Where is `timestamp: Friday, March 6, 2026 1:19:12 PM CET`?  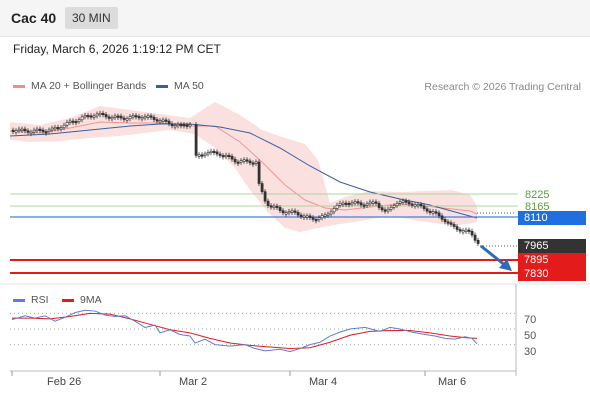
timestamp: Friday, March 6, 2026 1:19:12 PM CET is located at coordinates (117, 49).